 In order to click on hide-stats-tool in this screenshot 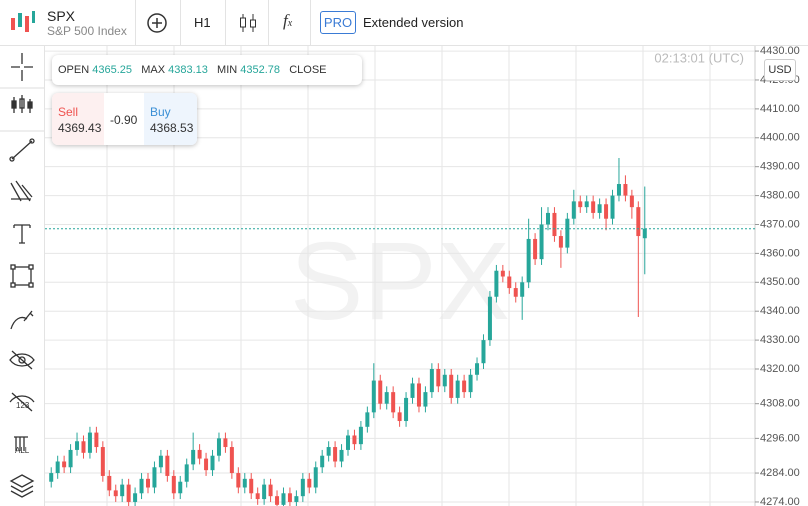, I will do `click(22, 402)`.